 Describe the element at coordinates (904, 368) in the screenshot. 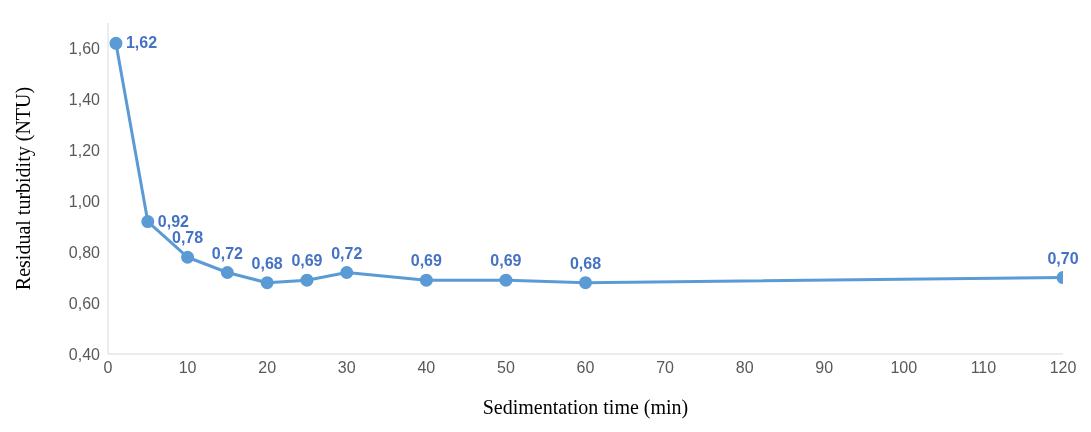

I see `x-tick-label: 100` at that location.